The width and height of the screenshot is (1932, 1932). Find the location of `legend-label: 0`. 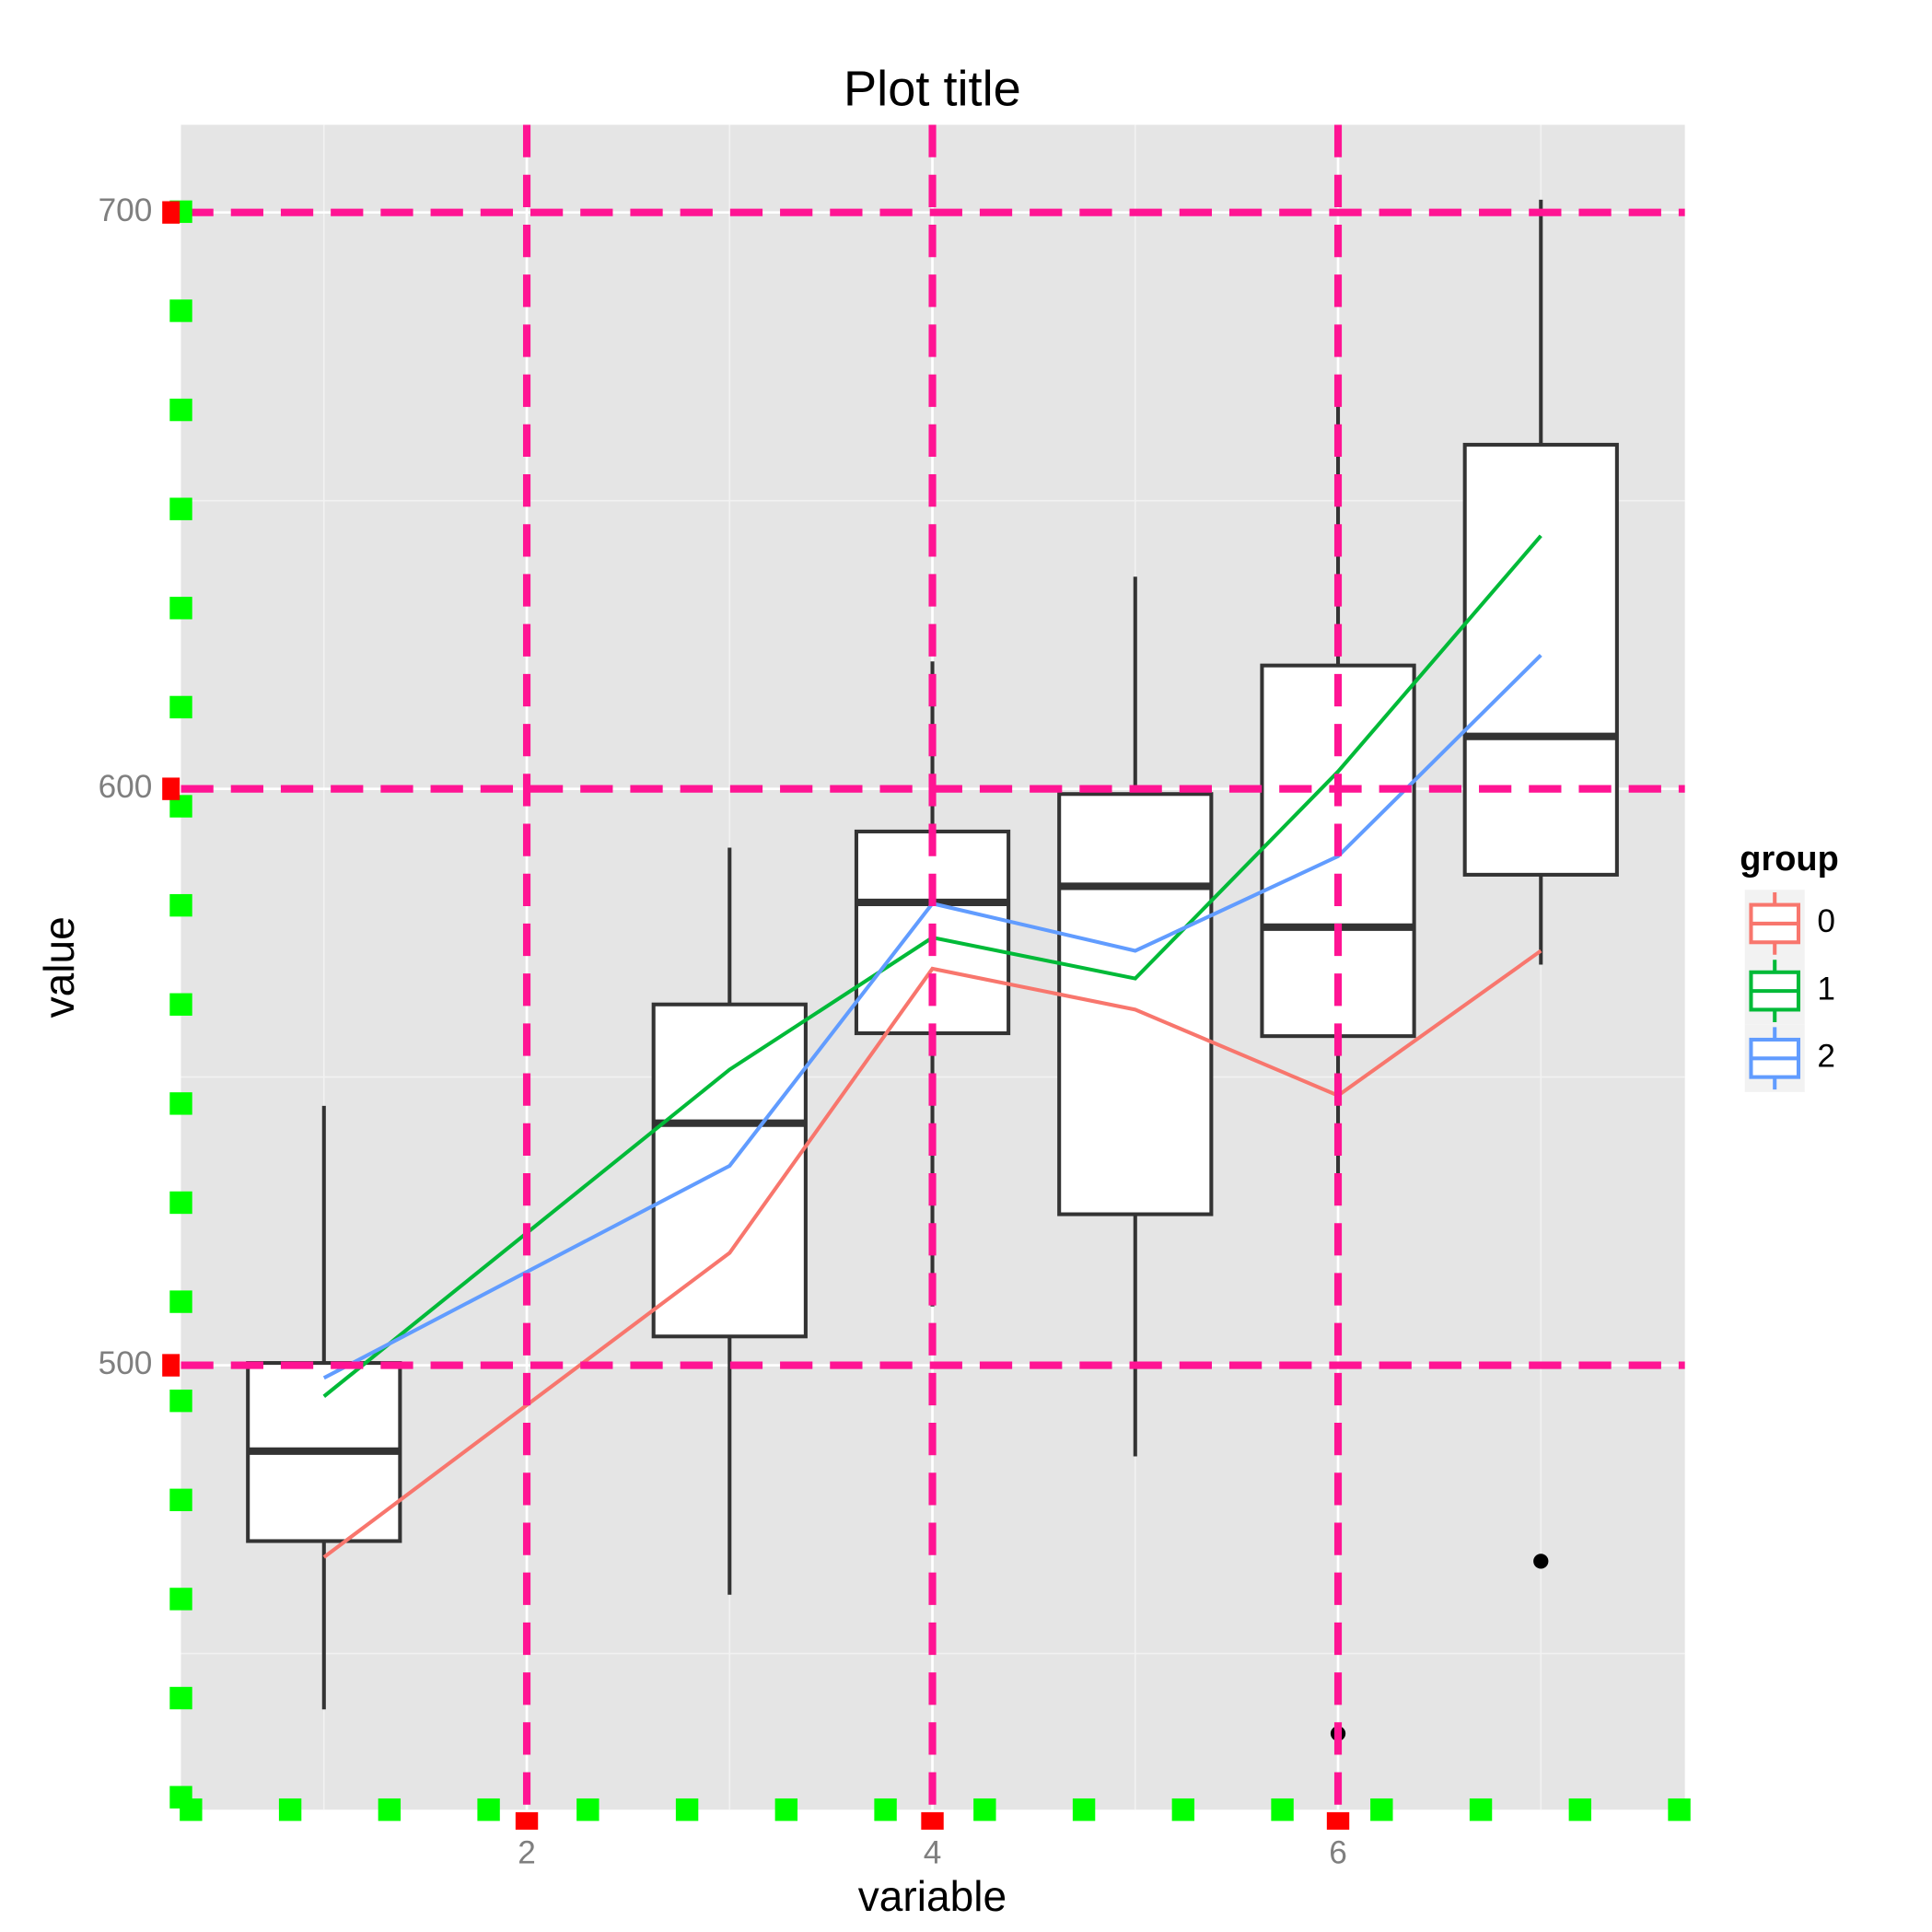

legend-label: 0 is located at coordinates (1826, 921).